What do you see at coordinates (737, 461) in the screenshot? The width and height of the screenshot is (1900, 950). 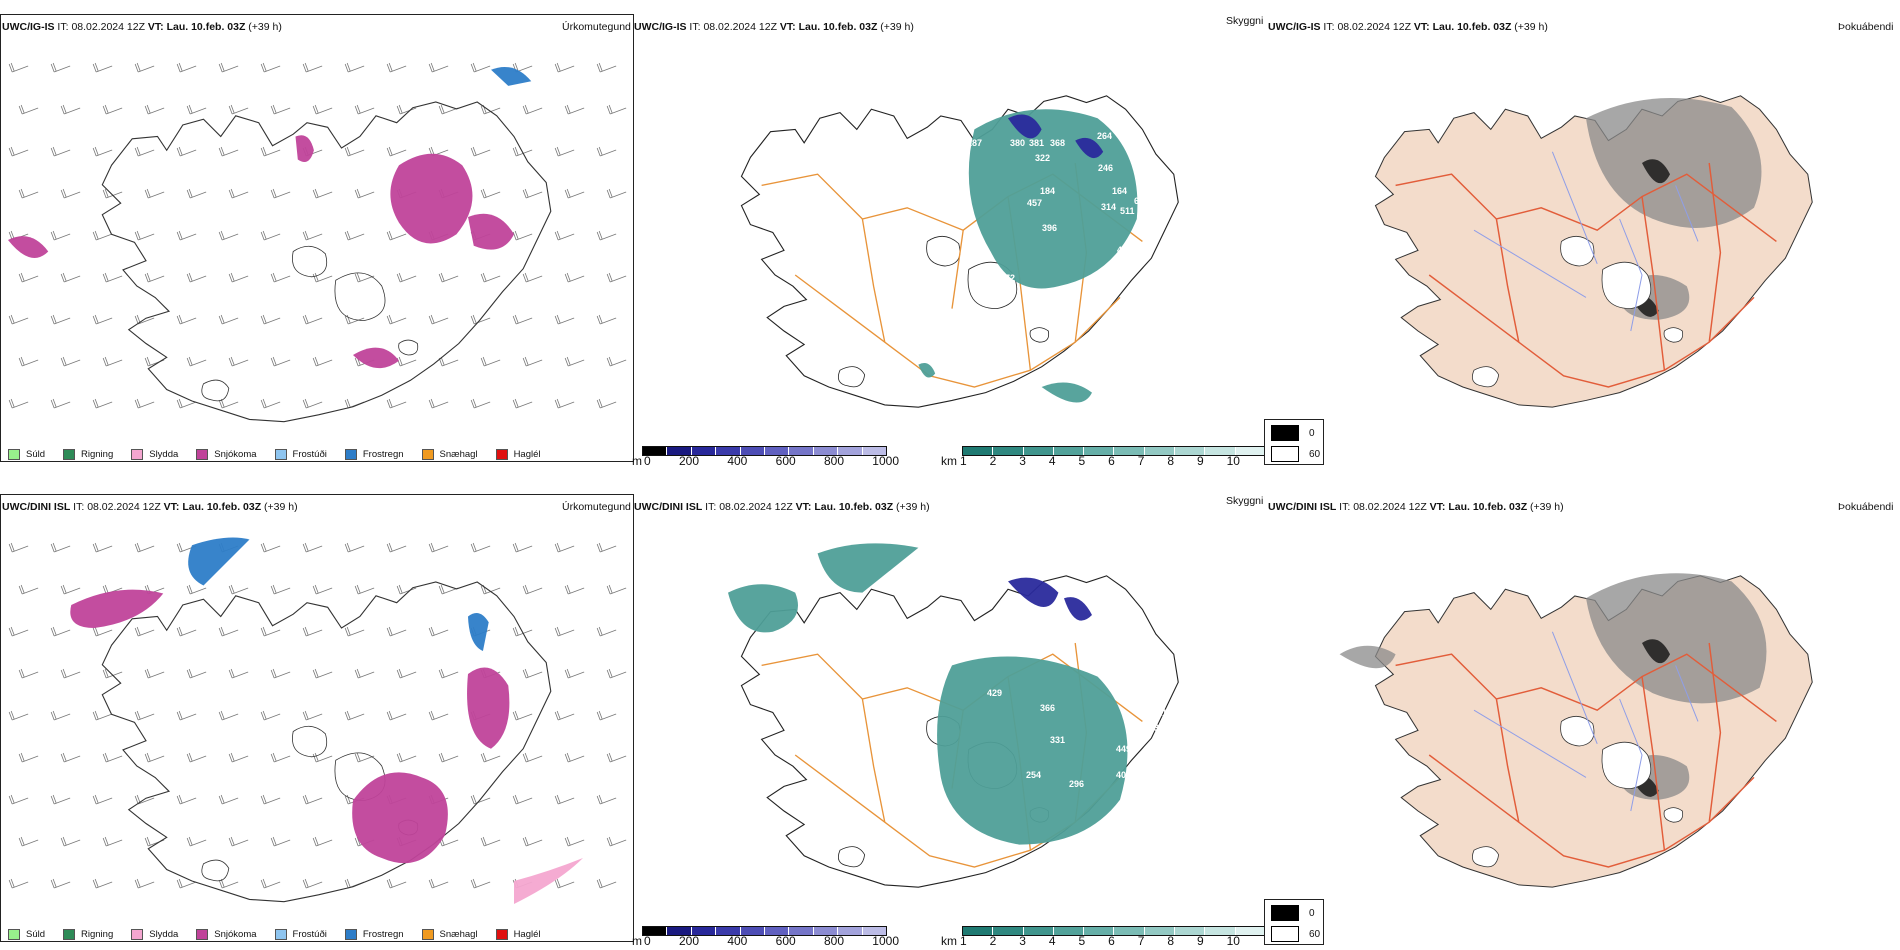 I see `tick-label: 400` at bounding box center [737, 461].